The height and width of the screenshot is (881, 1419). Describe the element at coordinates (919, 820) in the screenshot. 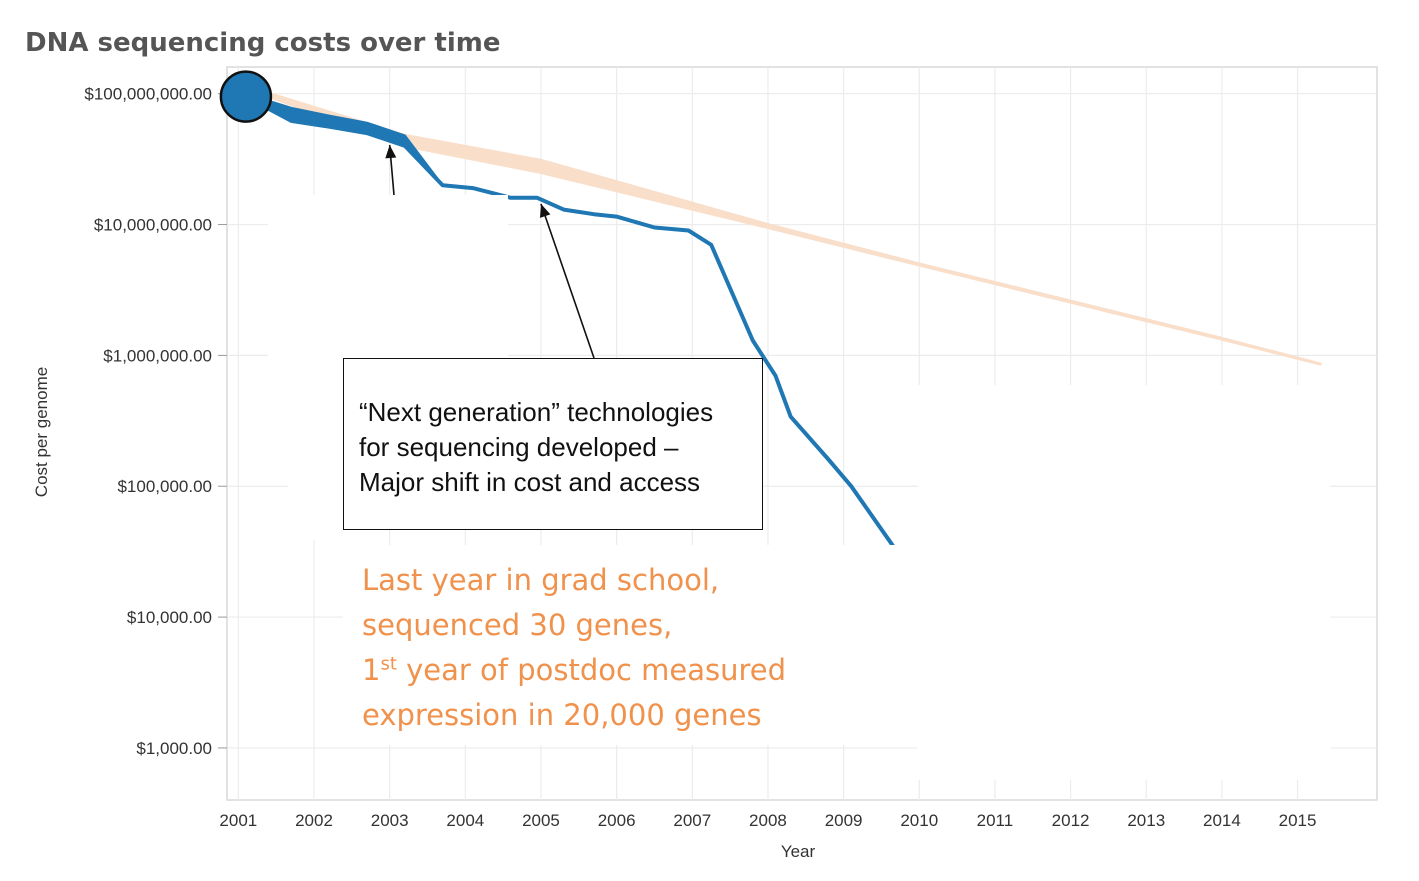

I see `x-tick-label: 2010` at that location.